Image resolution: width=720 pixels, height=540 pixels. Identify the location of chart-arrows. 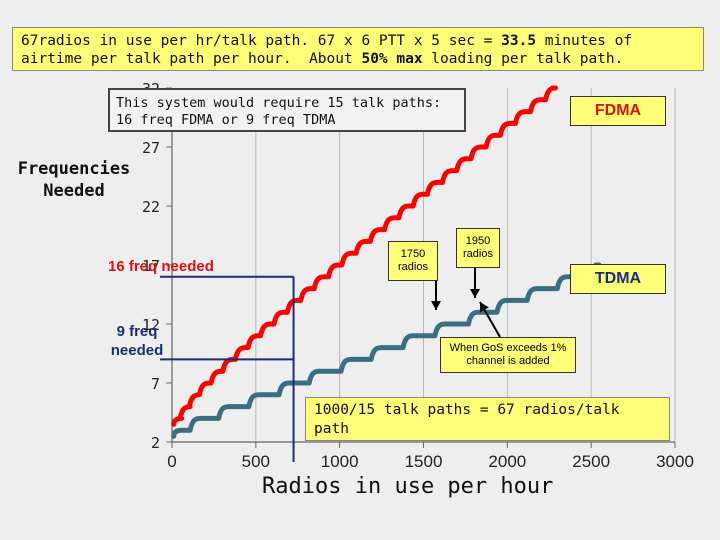
(466, 303).